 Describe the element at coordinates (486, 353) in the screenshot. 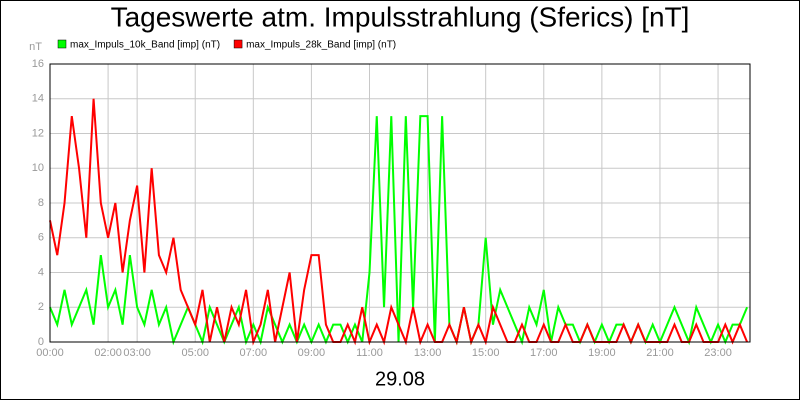

I see `x-tick-label: 15:00` at that location.